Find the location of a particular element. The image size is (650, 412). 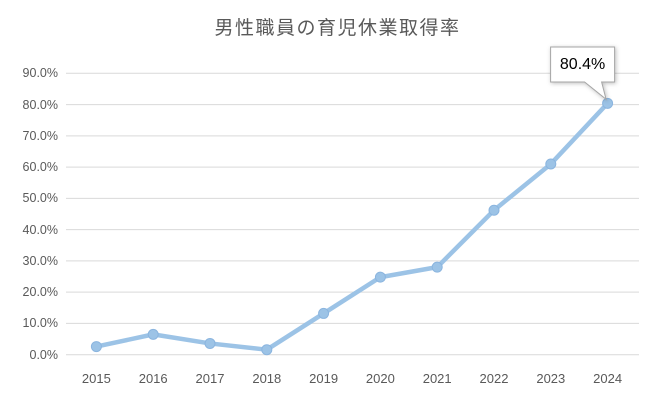

x-axis-tick-label: 2017 is located at coordinates (210, 378).